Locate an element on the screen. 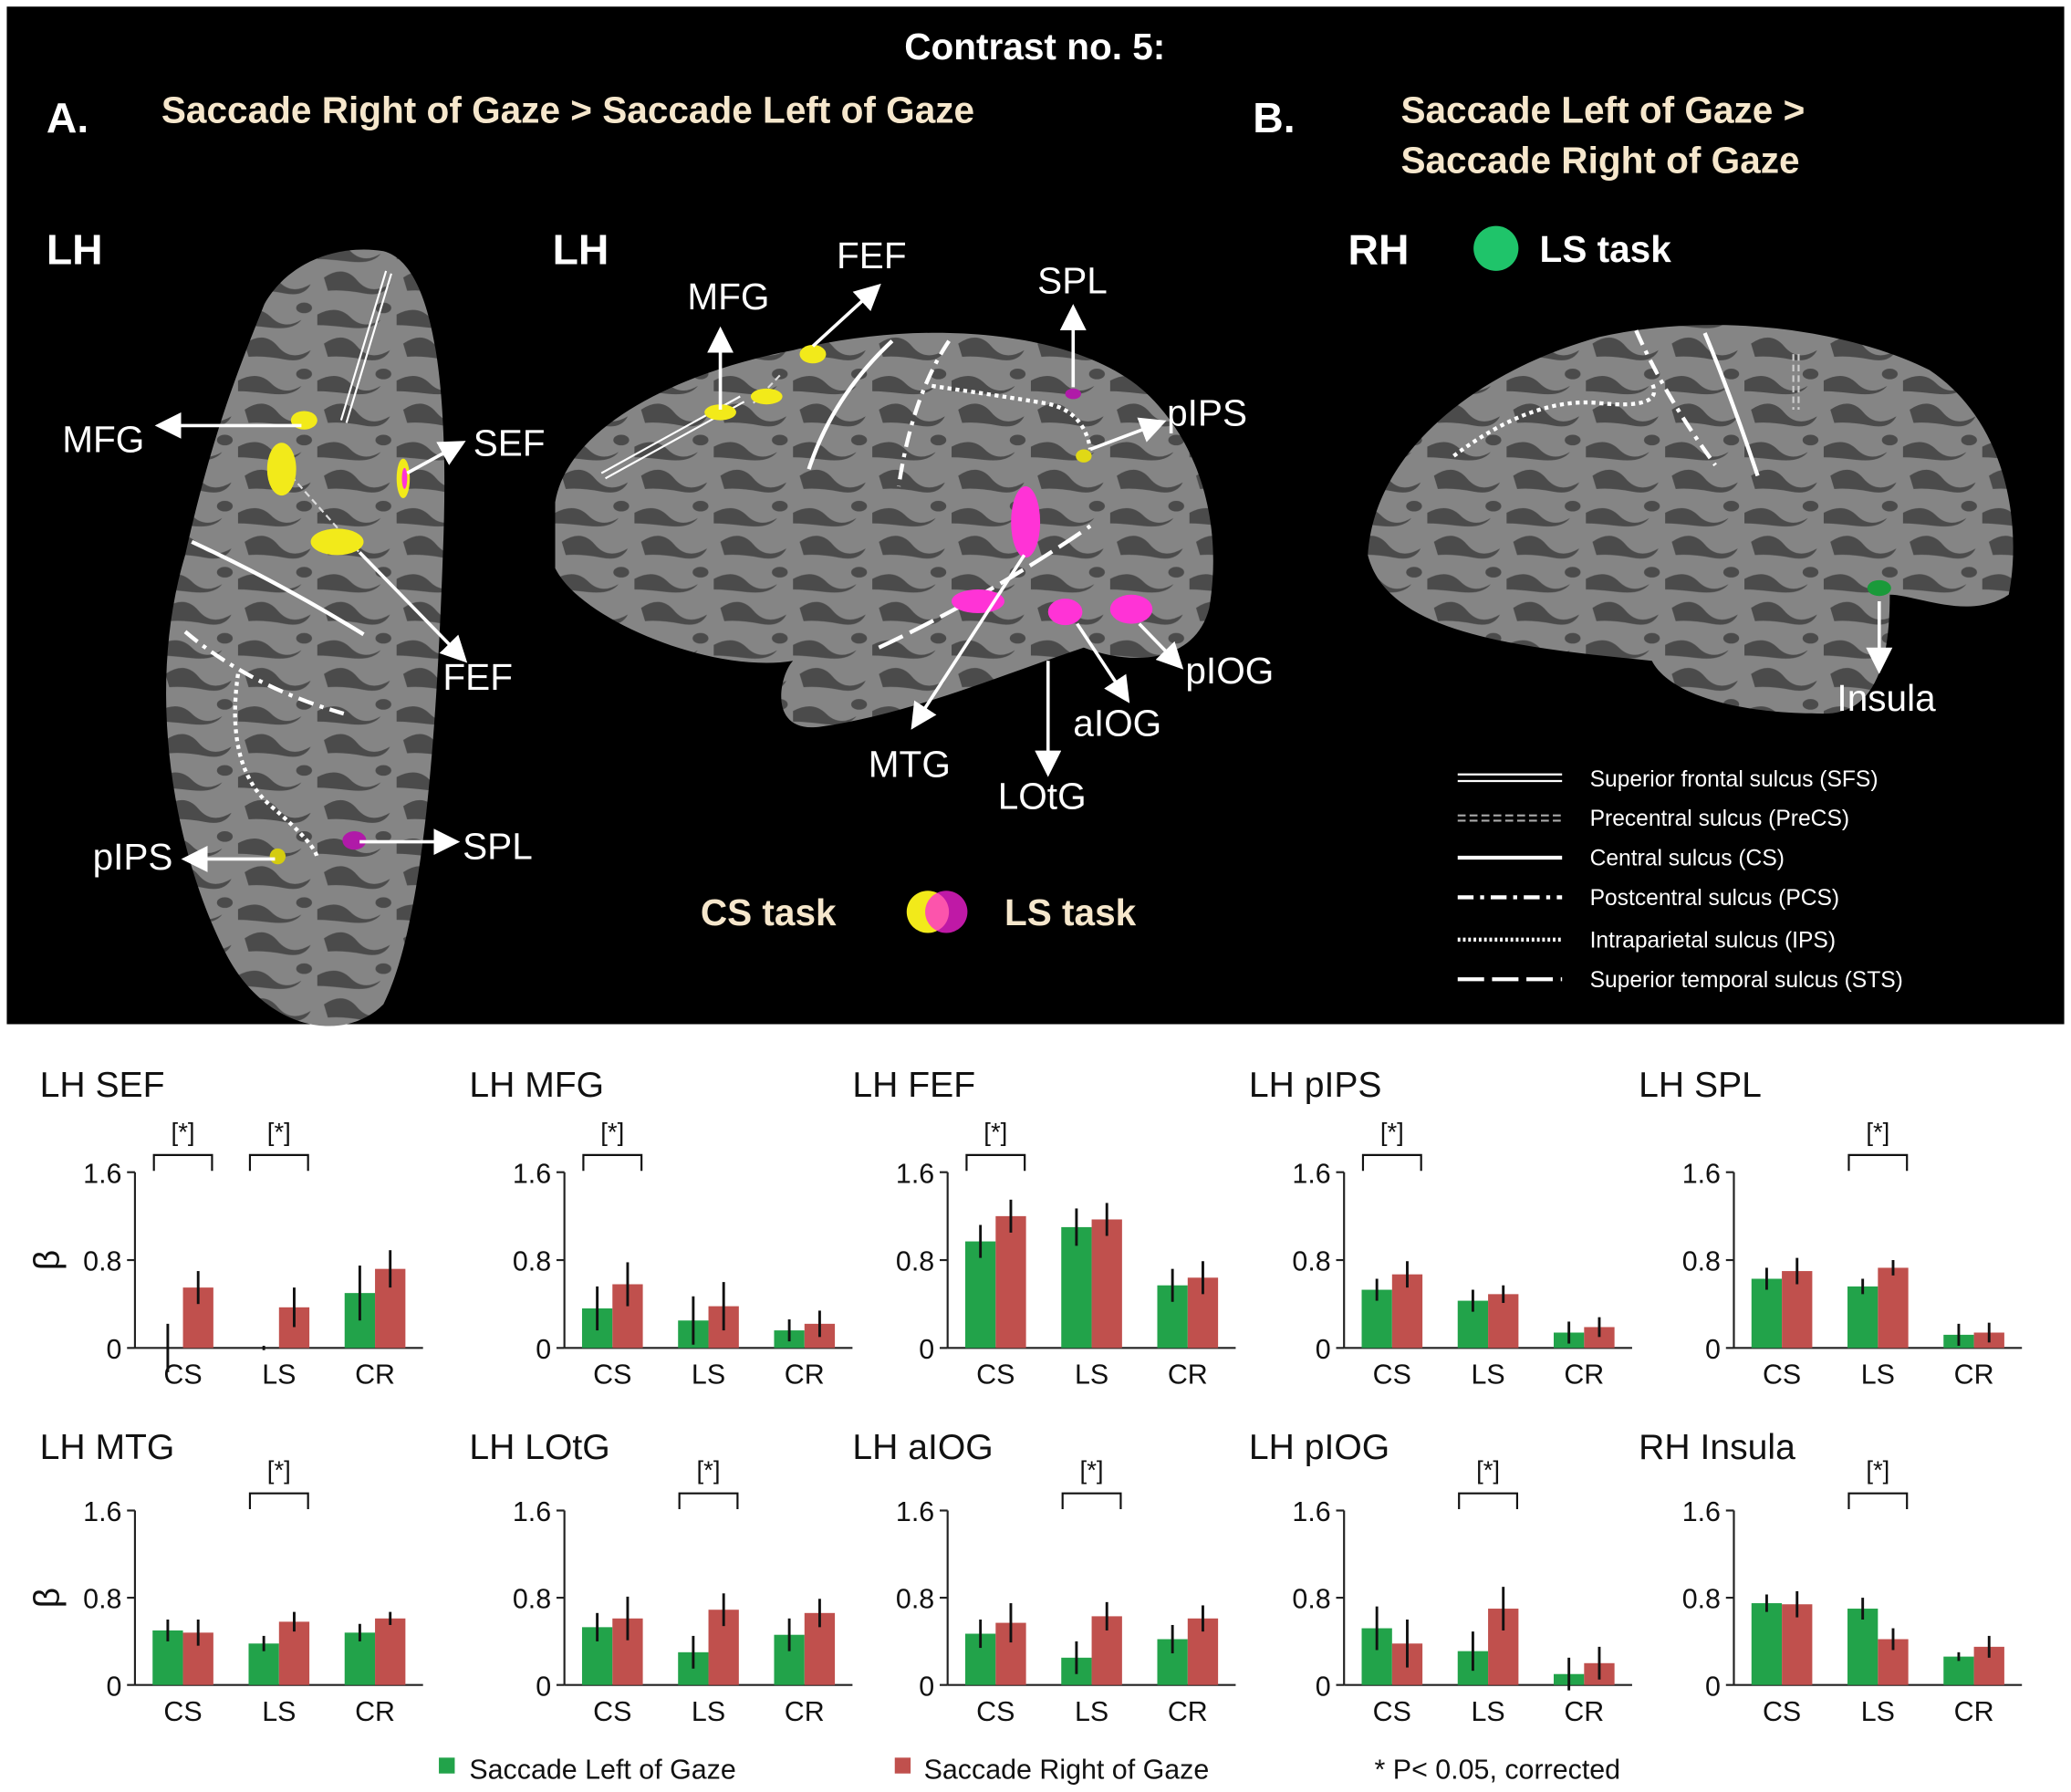  legend-swatch is located at coordinates (447, 1765).